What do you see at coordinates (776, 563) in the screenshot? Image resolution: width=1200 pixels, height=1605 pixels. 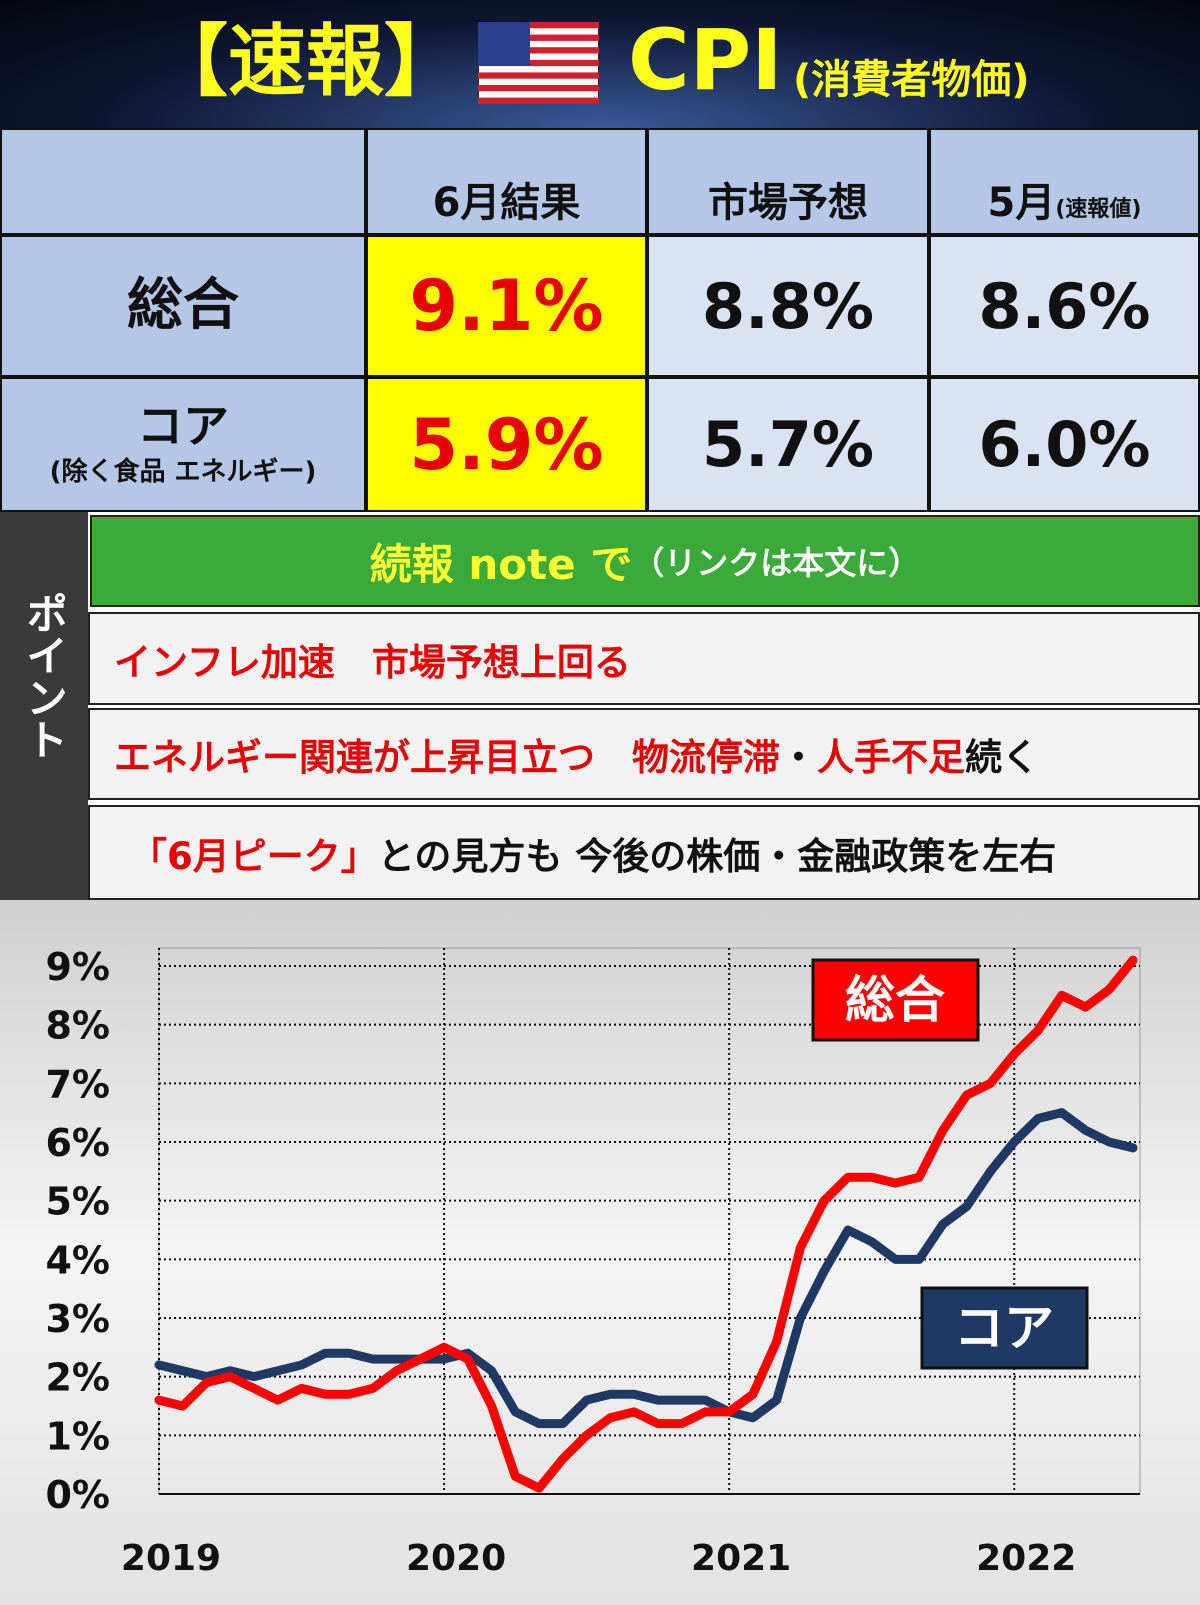 I see `text-segment: （リンクは本文に）` at bounding box center [776, 563].